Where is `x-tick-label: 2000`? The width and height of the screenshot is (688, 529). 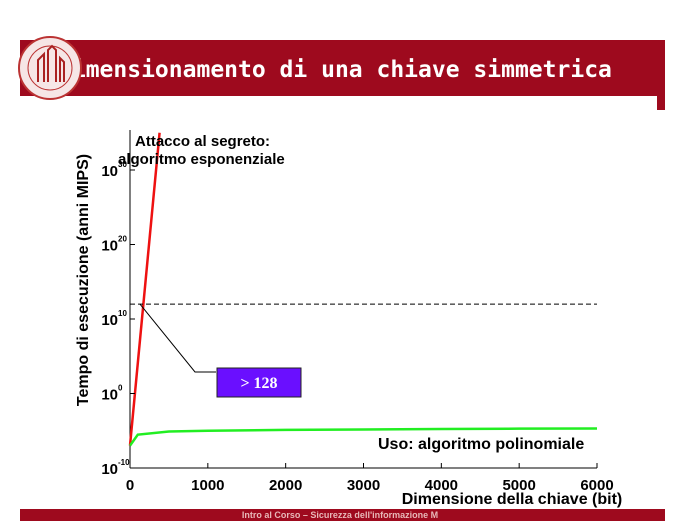 x-tick-label: 2000 is located at coordinates (285, 485).